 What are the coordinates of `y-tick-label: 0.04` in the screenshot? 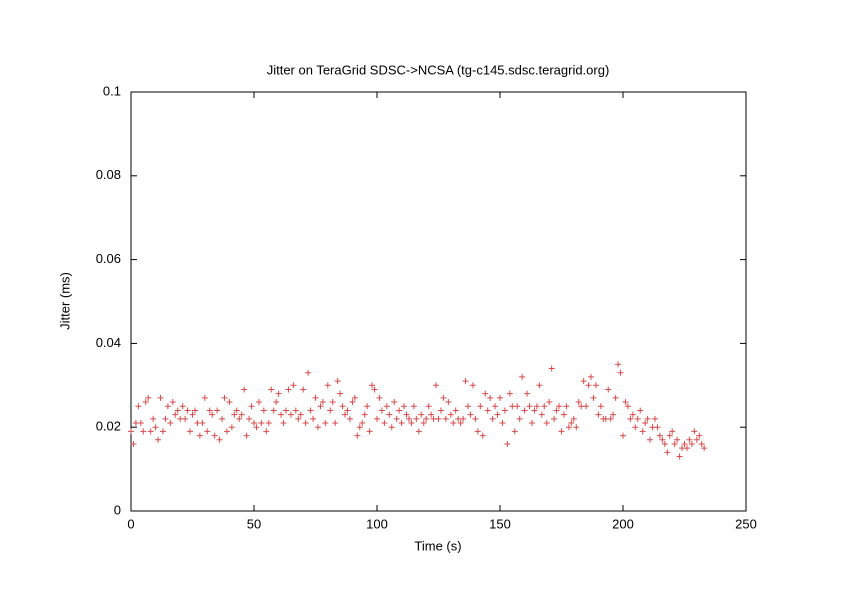 It's located at (108, 342).